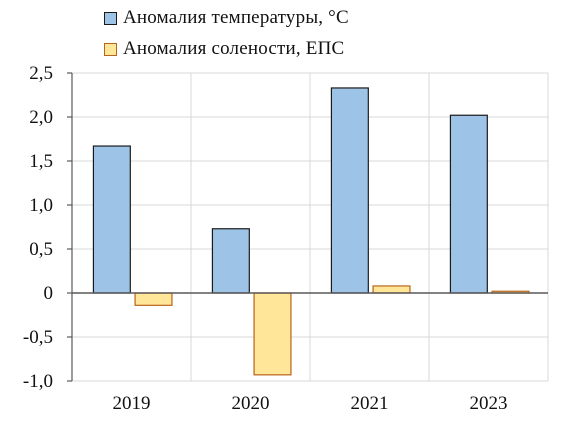 This screenshot has height=428, width=566. What do you see at coordinates (251, 403) in the screenshot?
I see `x-tick-label: 2020` at bounding box center [251, 403].